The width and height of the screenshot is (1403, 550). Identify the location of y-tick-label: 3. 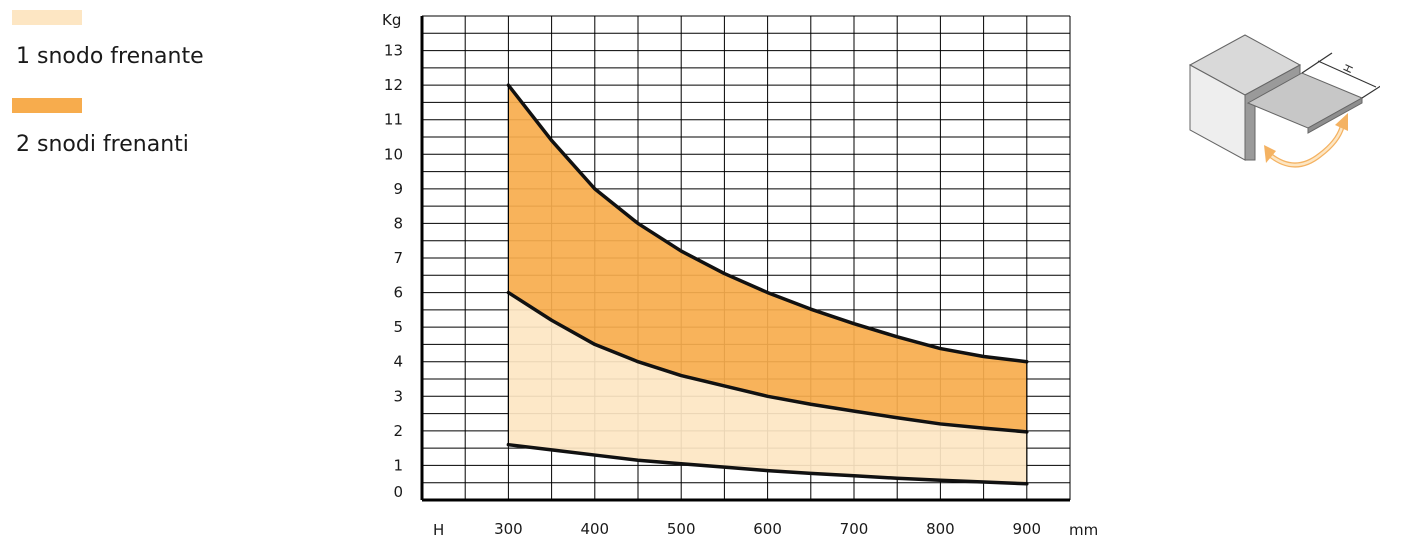
(398, 396).